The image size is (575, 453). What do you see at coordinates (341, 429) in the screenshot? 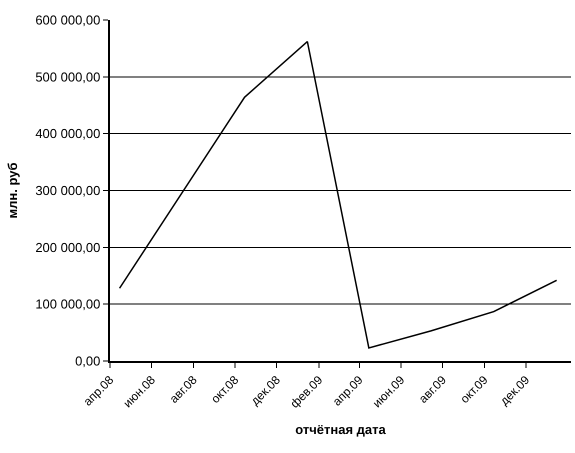
I see `x-axis-title: отчётная дата` at bounding box center [341, 429].